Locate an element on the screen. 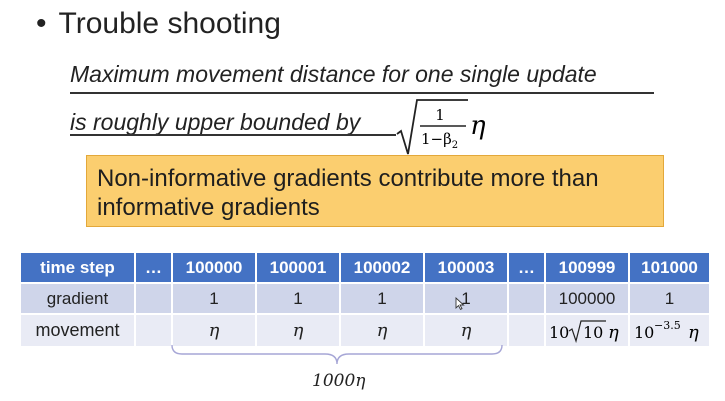  header-cell: 100000 is located at coordinates (214, 267).